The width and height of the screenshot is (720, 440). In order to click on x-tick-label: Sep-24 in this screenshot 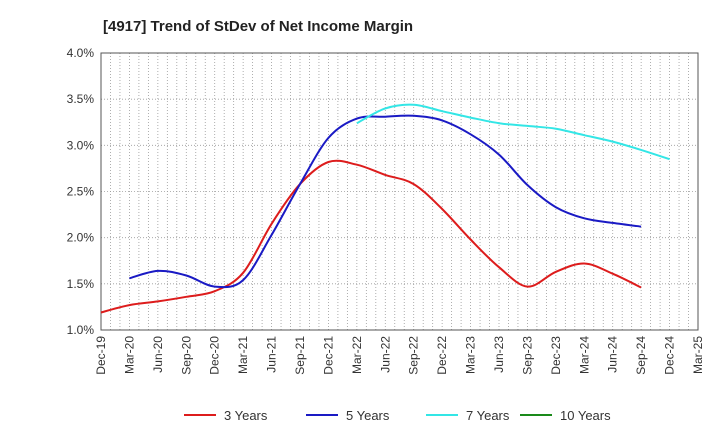, I will do `click(641, 355)`.